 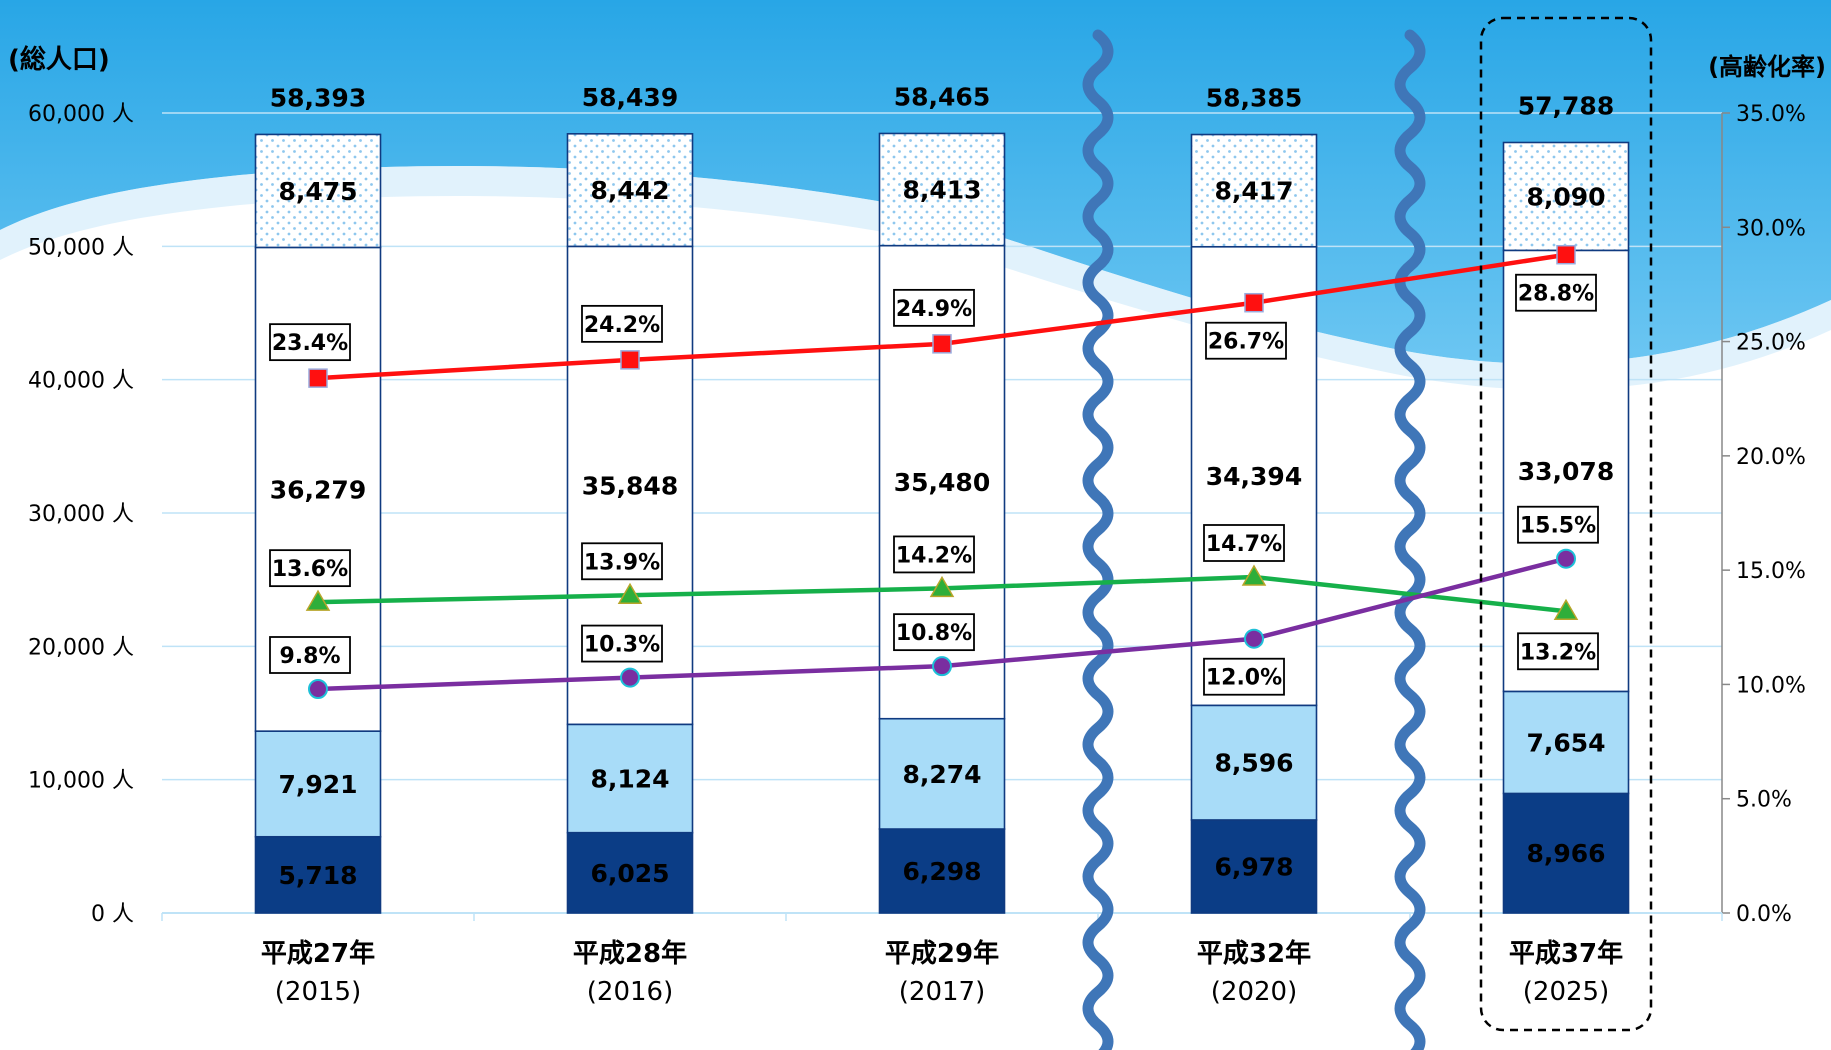 What do you see at coordinates (1767, 67) in the screenshot?
I see `right-axis-title: (高齢化率)` at bounding box center [1767, 67].